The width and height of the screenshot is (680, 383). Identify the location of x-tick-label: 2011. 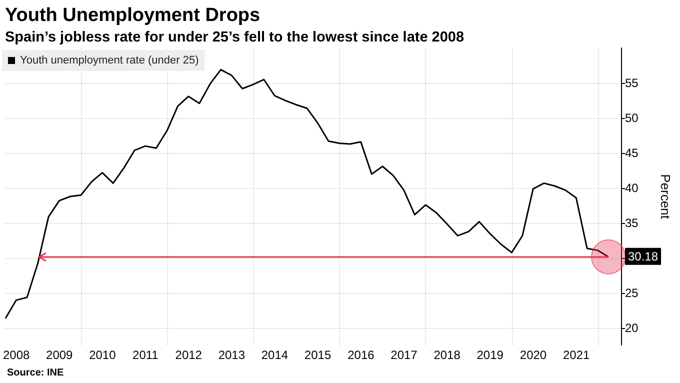
(145, 355).